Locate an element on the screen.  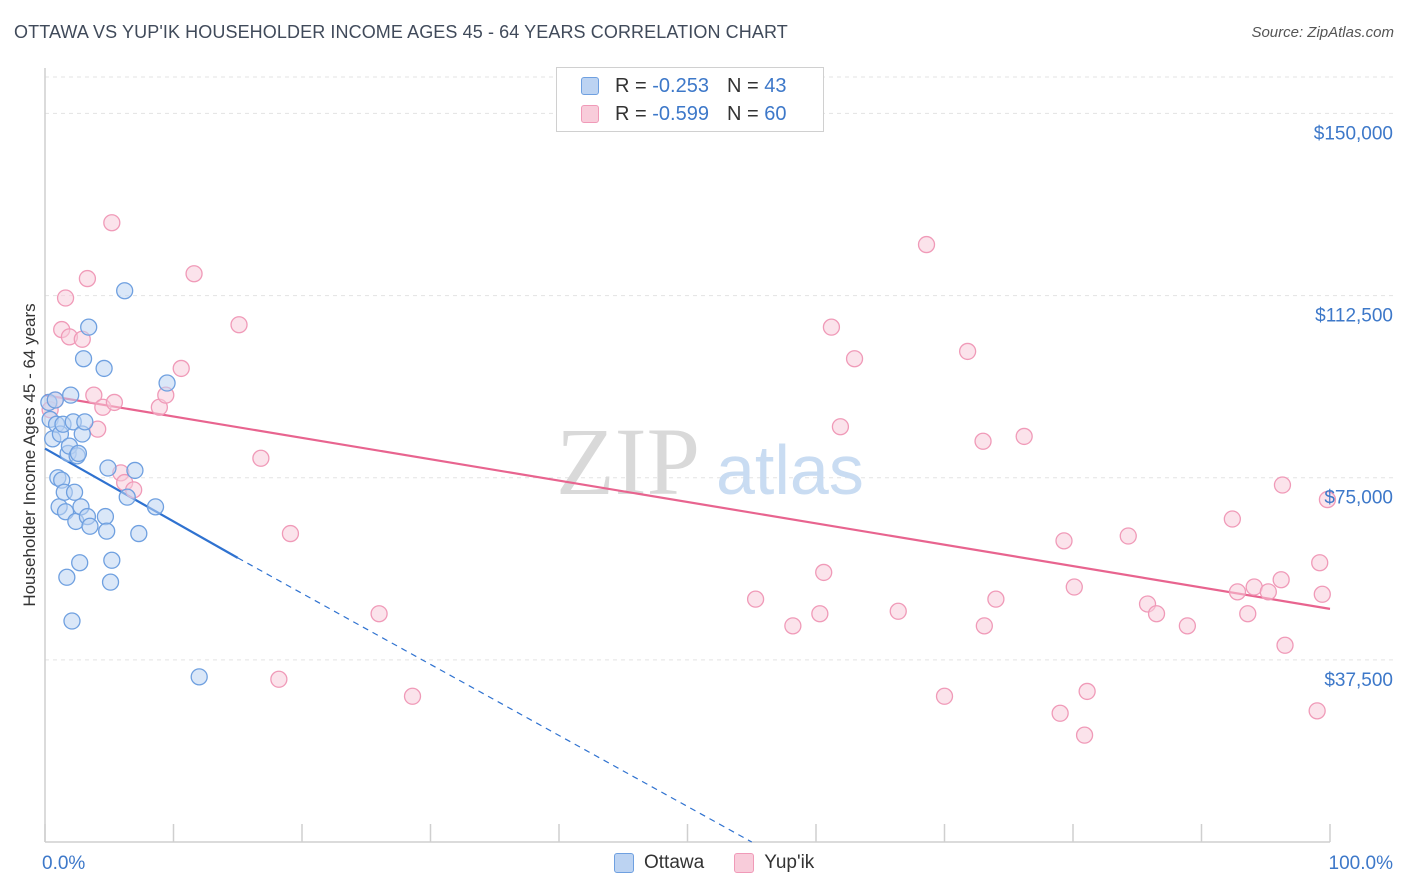
x-tick-label: 0.0% is located at coordinates (63, 863).